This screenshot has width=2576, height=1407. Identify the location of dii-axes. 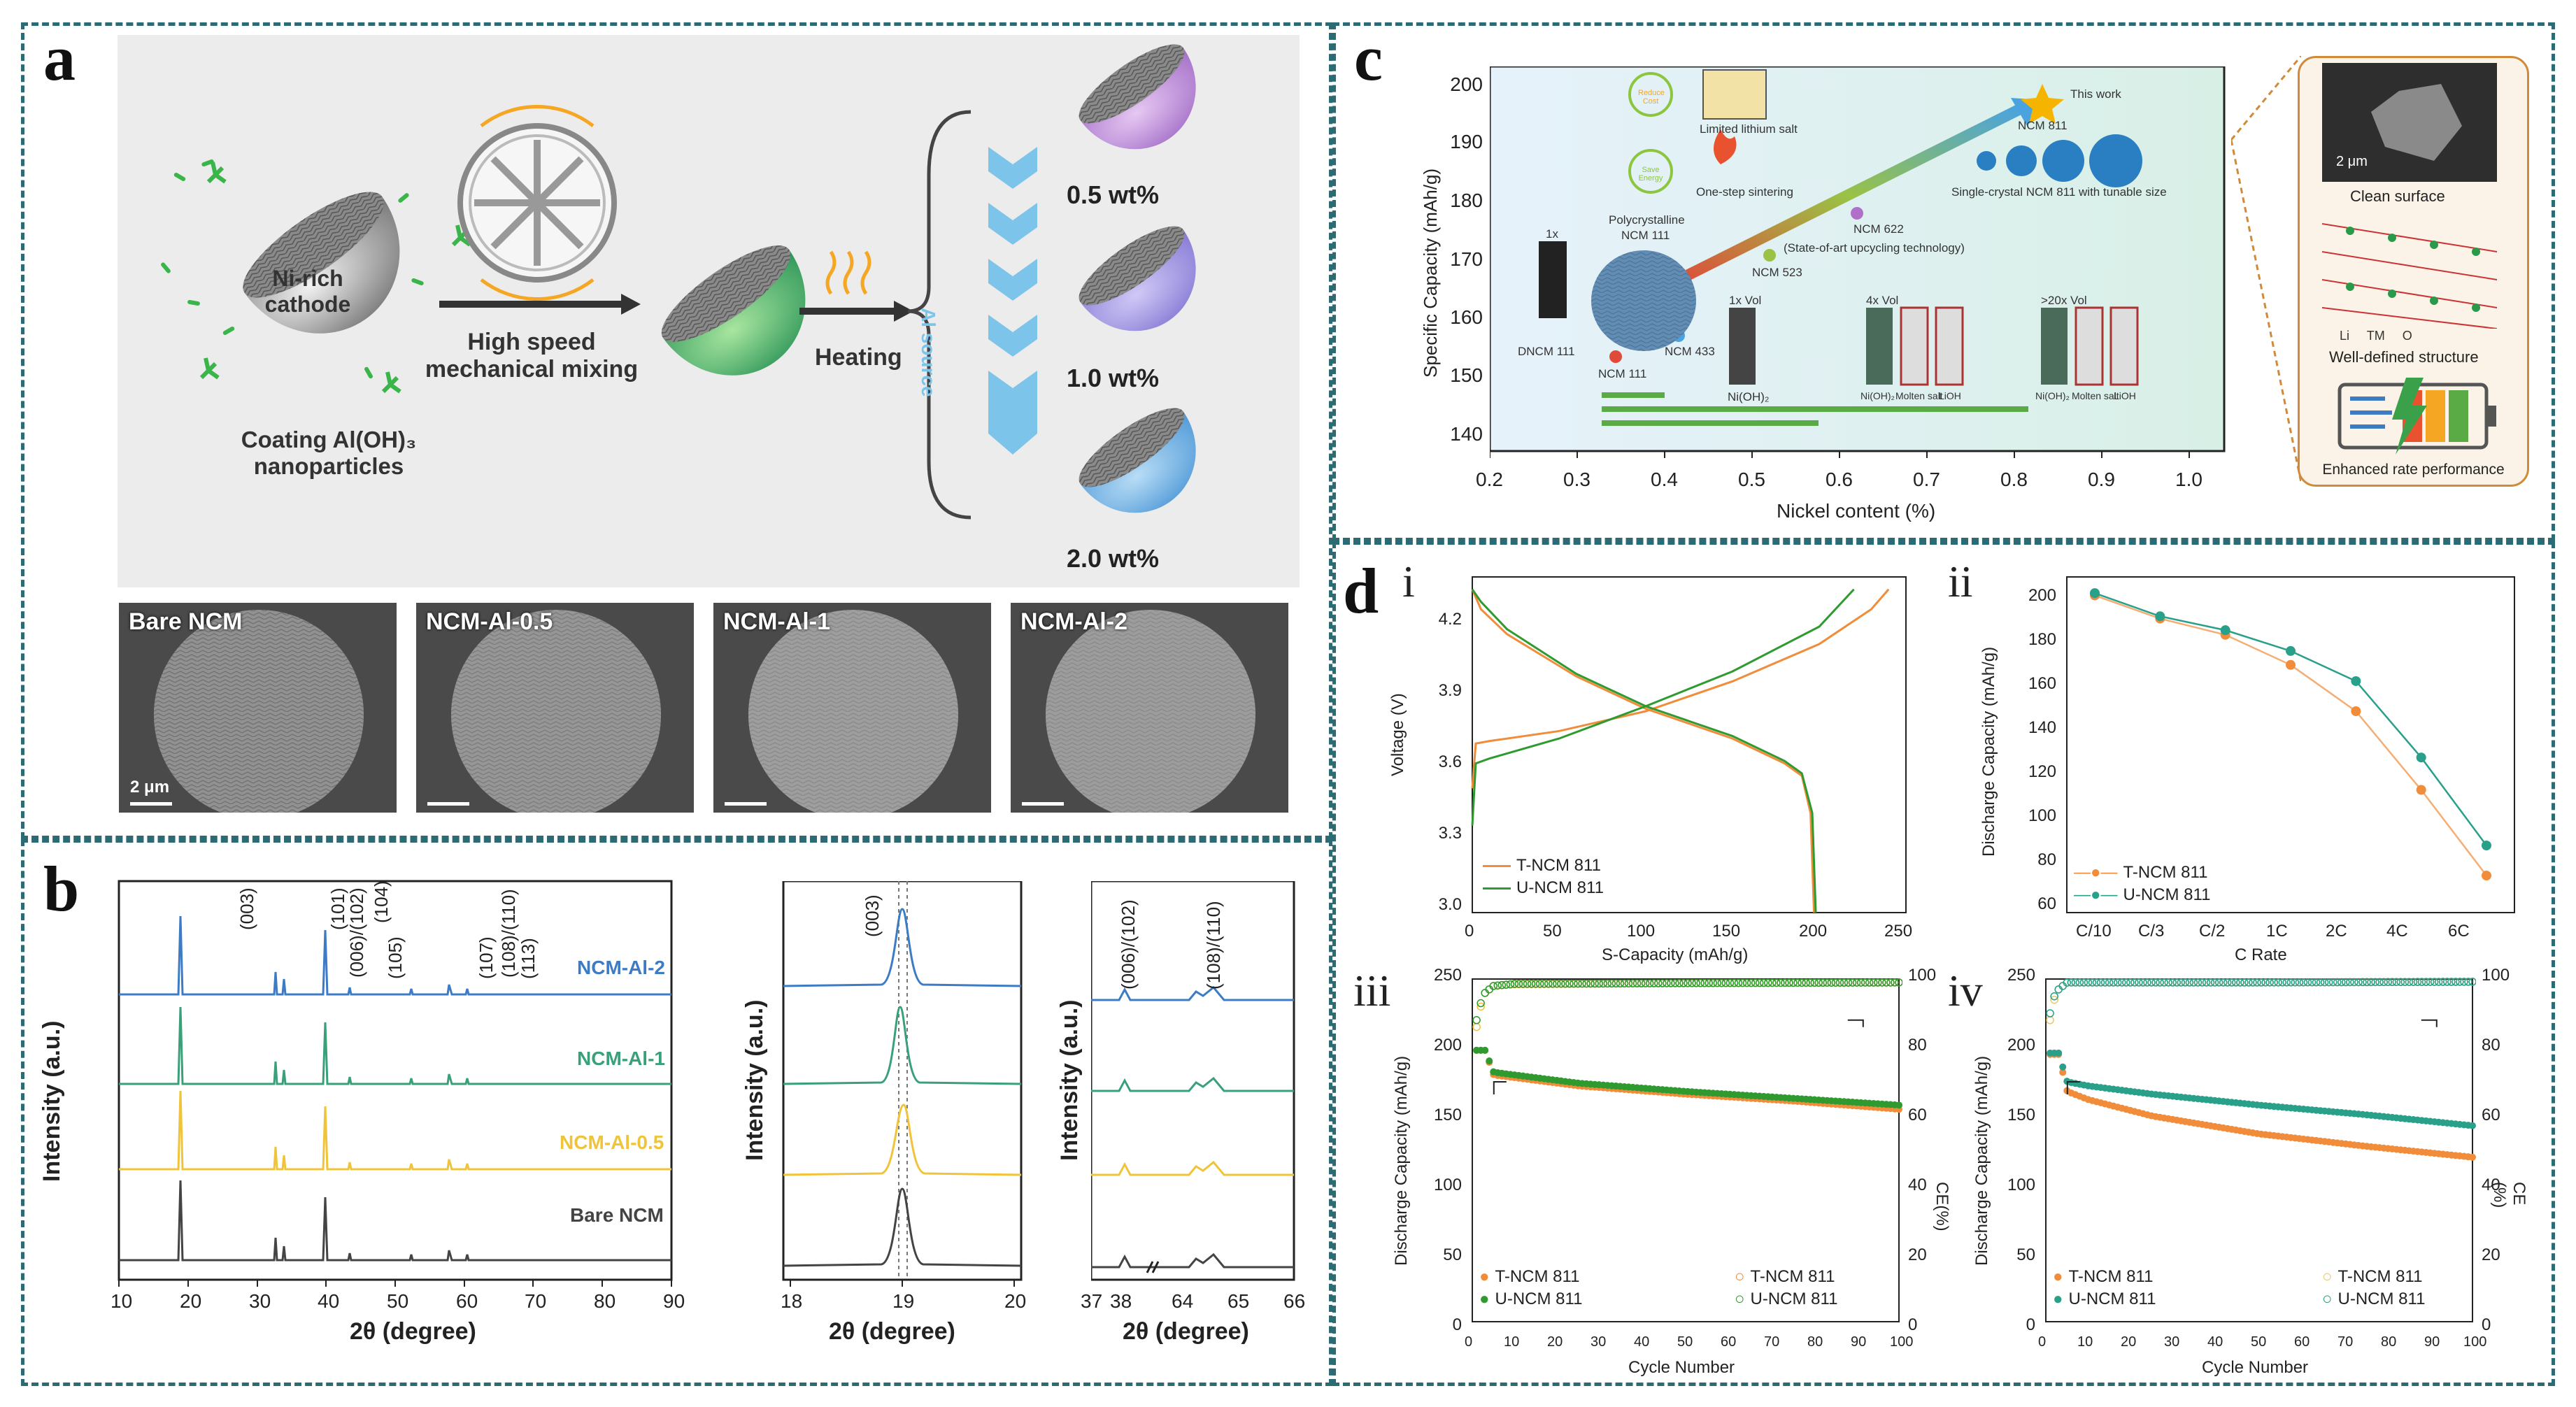
(2290, 744).